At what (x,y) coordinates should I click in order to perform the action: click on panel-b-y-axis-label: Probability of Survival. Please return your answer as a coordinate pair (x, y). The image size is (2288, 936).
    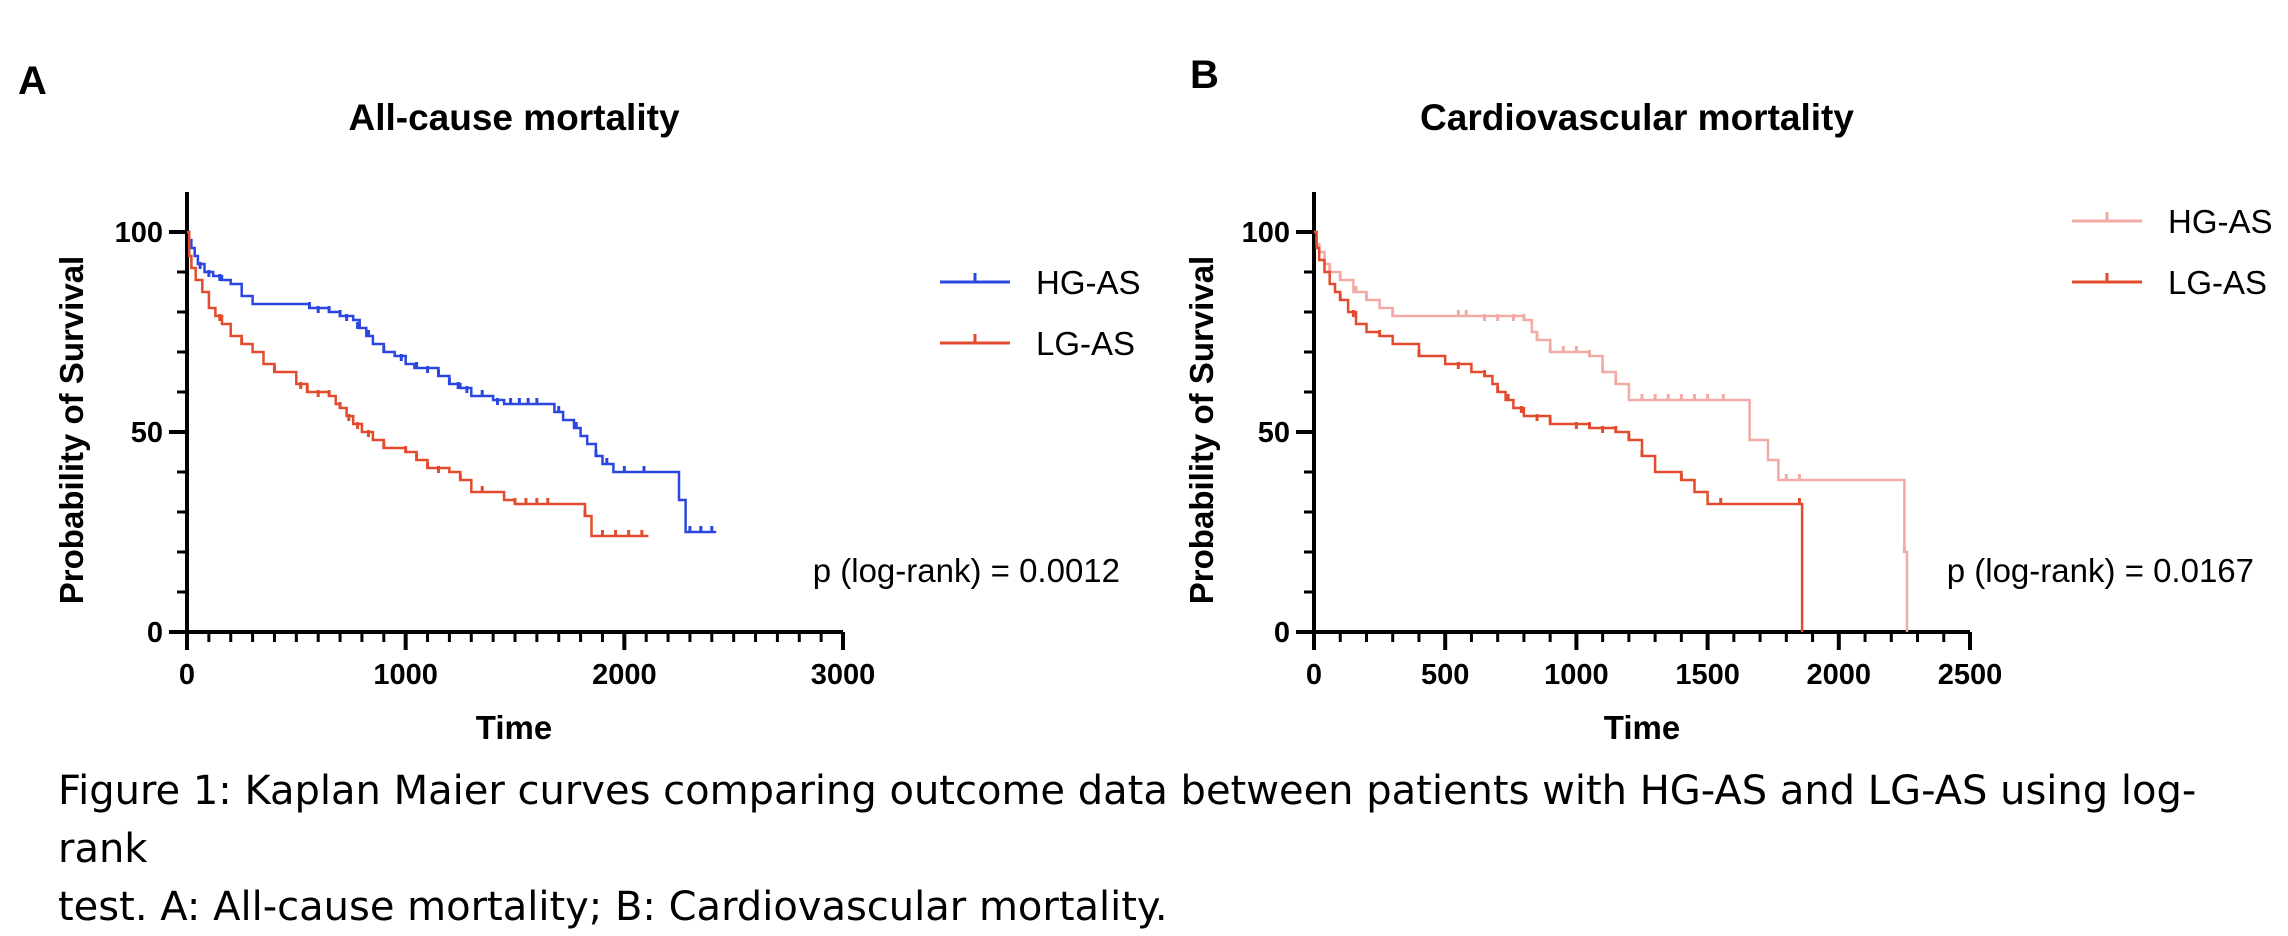
    Looking at the image, I should click on (1201, 430).